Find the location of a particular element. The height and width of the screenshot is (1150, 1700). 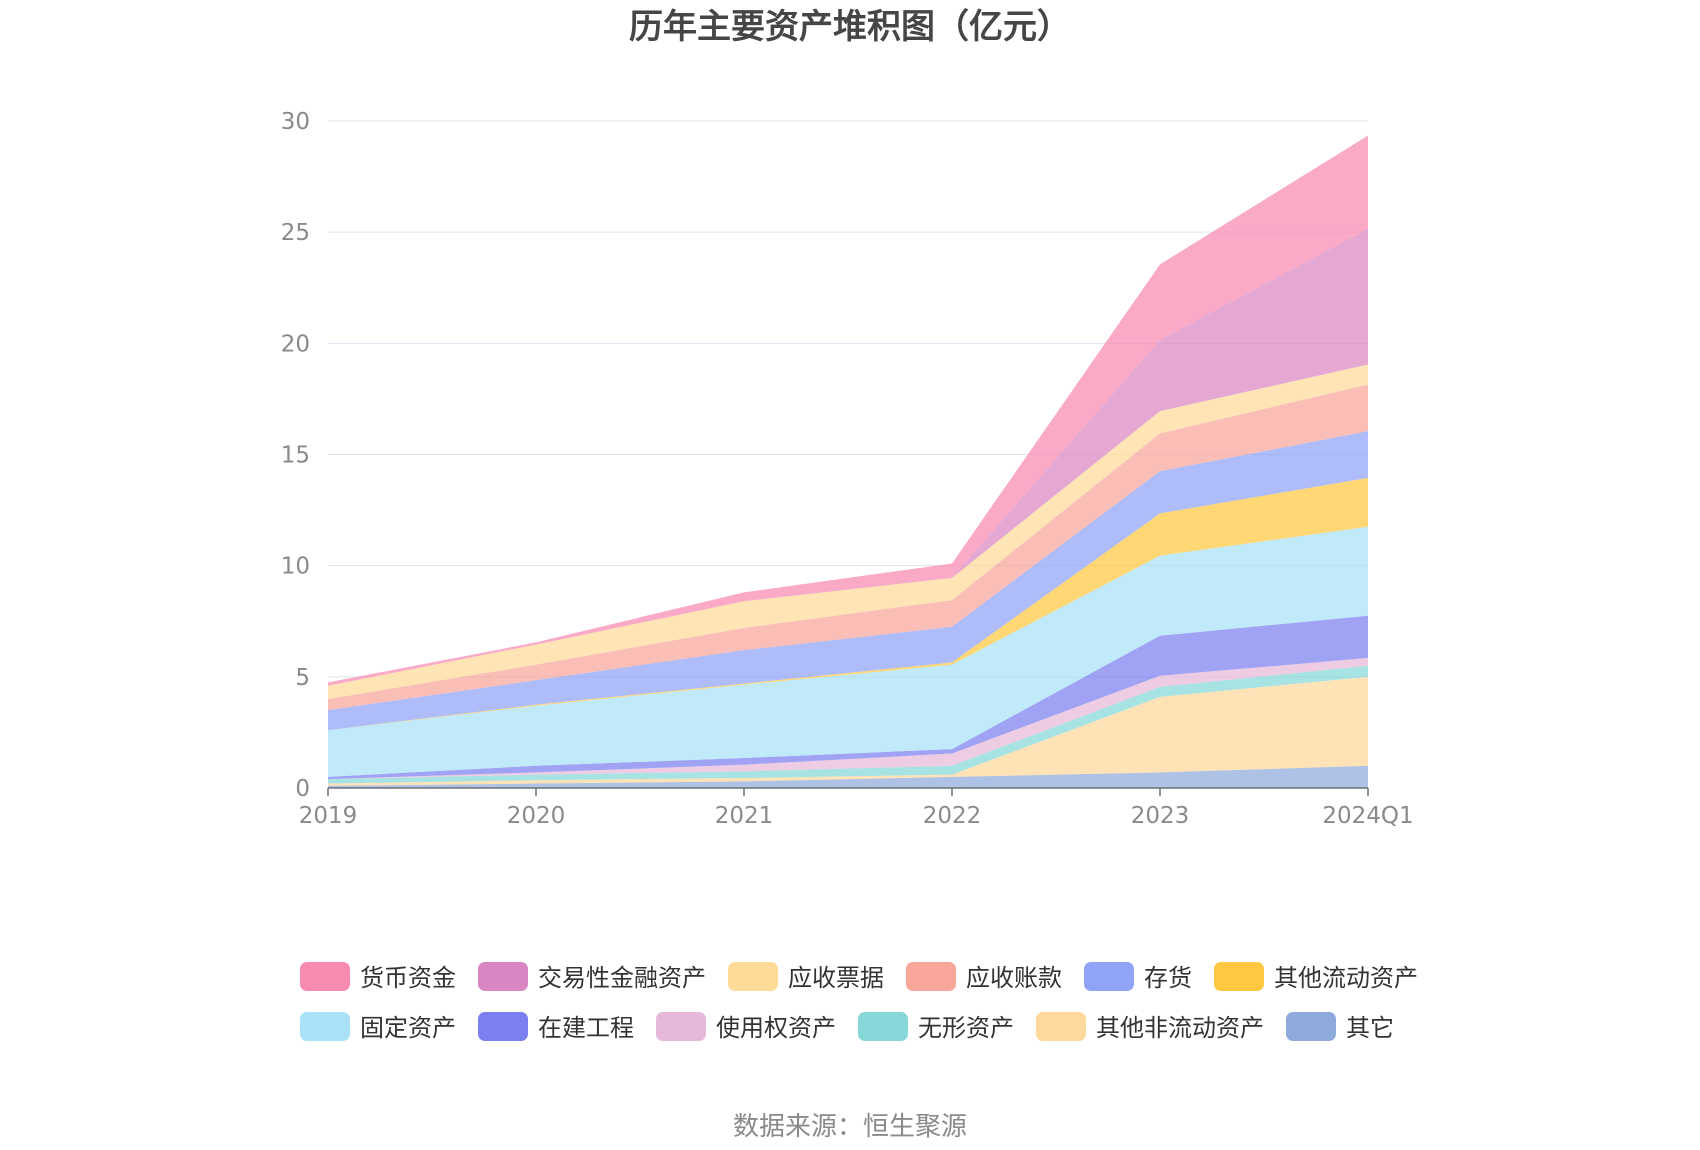

y-tick-label: 0 is located at coordinates (302, 789).